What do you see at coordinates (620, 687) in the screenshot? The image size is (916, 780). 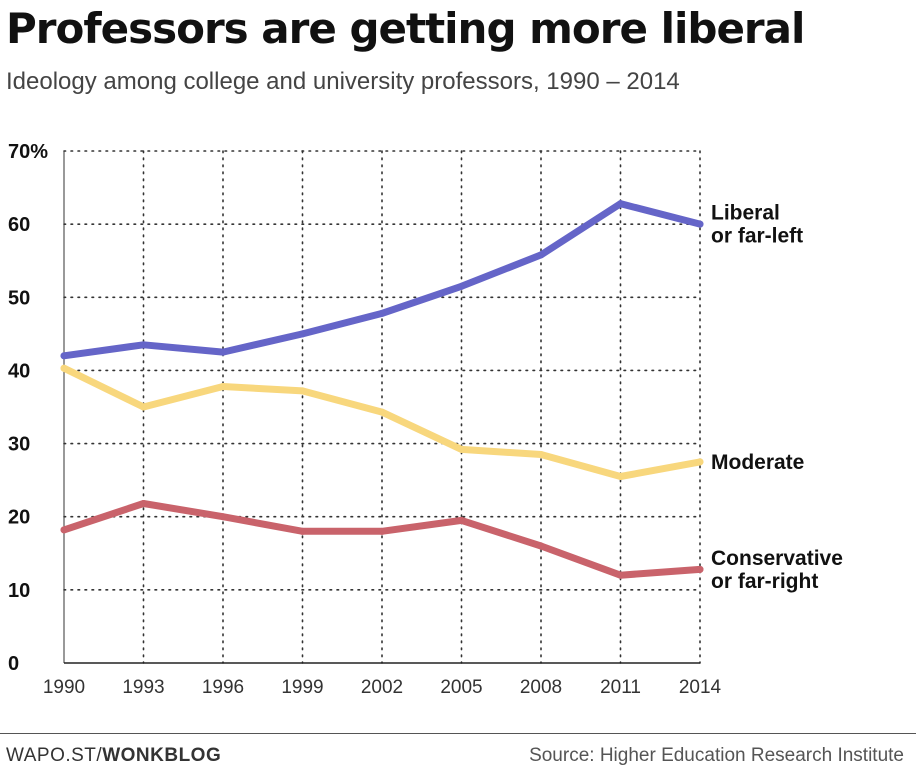 I see `x-tick-label: 2011` at bounding box center [620, 687].